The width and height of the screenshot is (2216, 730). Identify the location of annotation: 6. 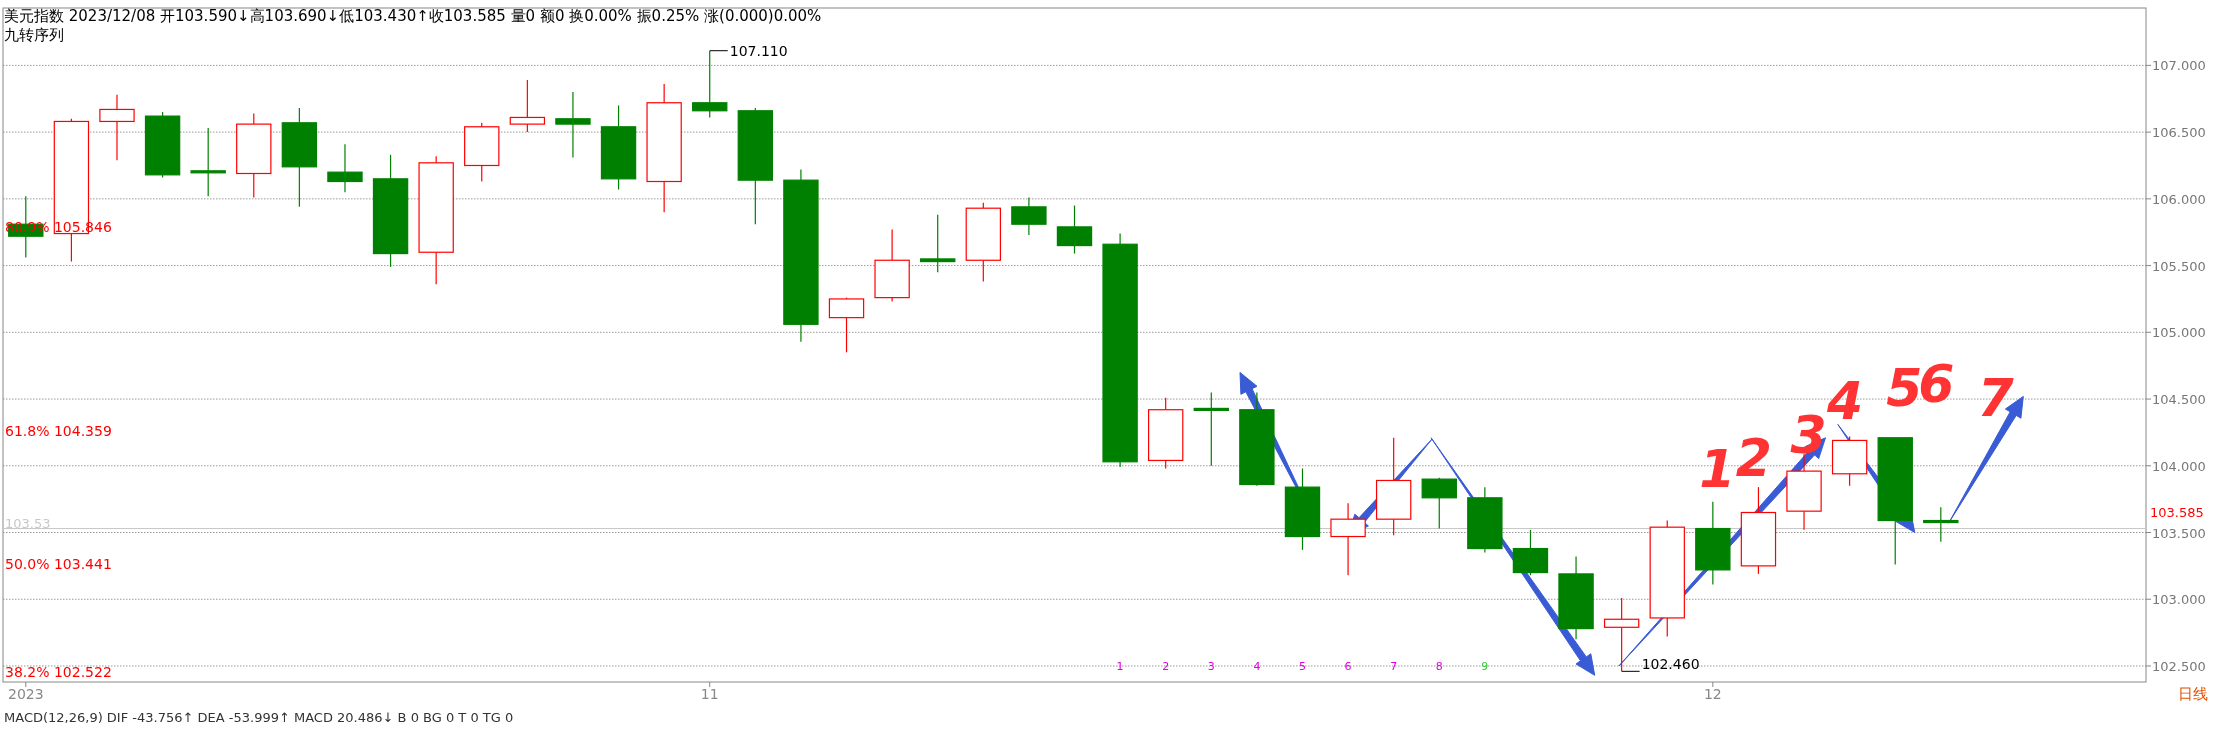
(1348, 666).